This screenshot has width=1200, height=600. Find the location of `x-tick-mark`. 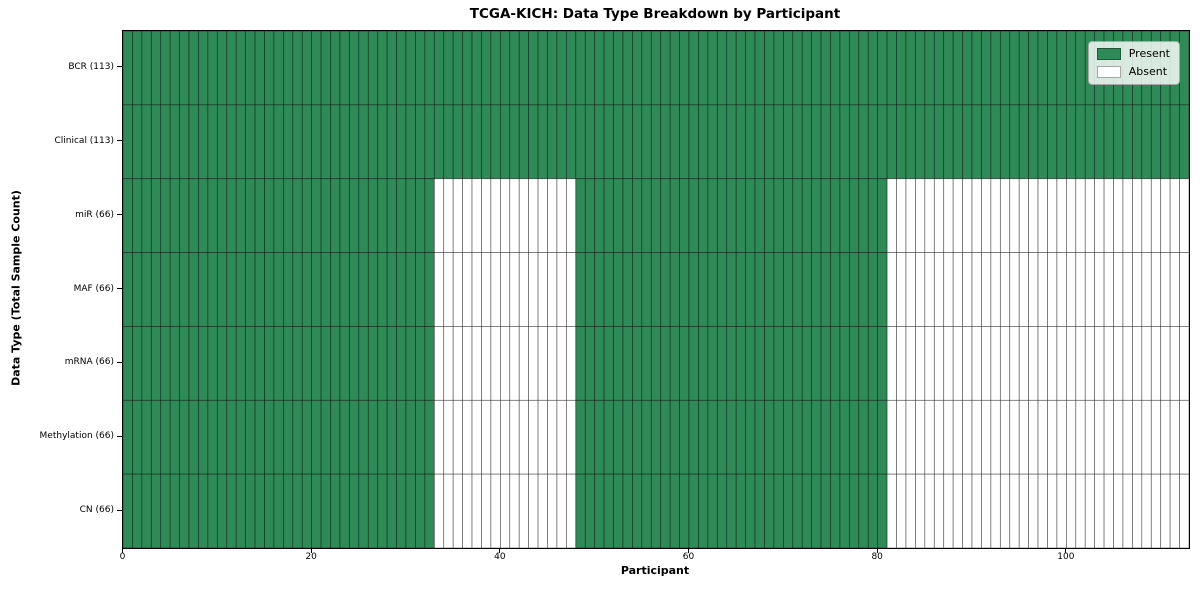

x-tick-mark is located at coordinates (877, 550).